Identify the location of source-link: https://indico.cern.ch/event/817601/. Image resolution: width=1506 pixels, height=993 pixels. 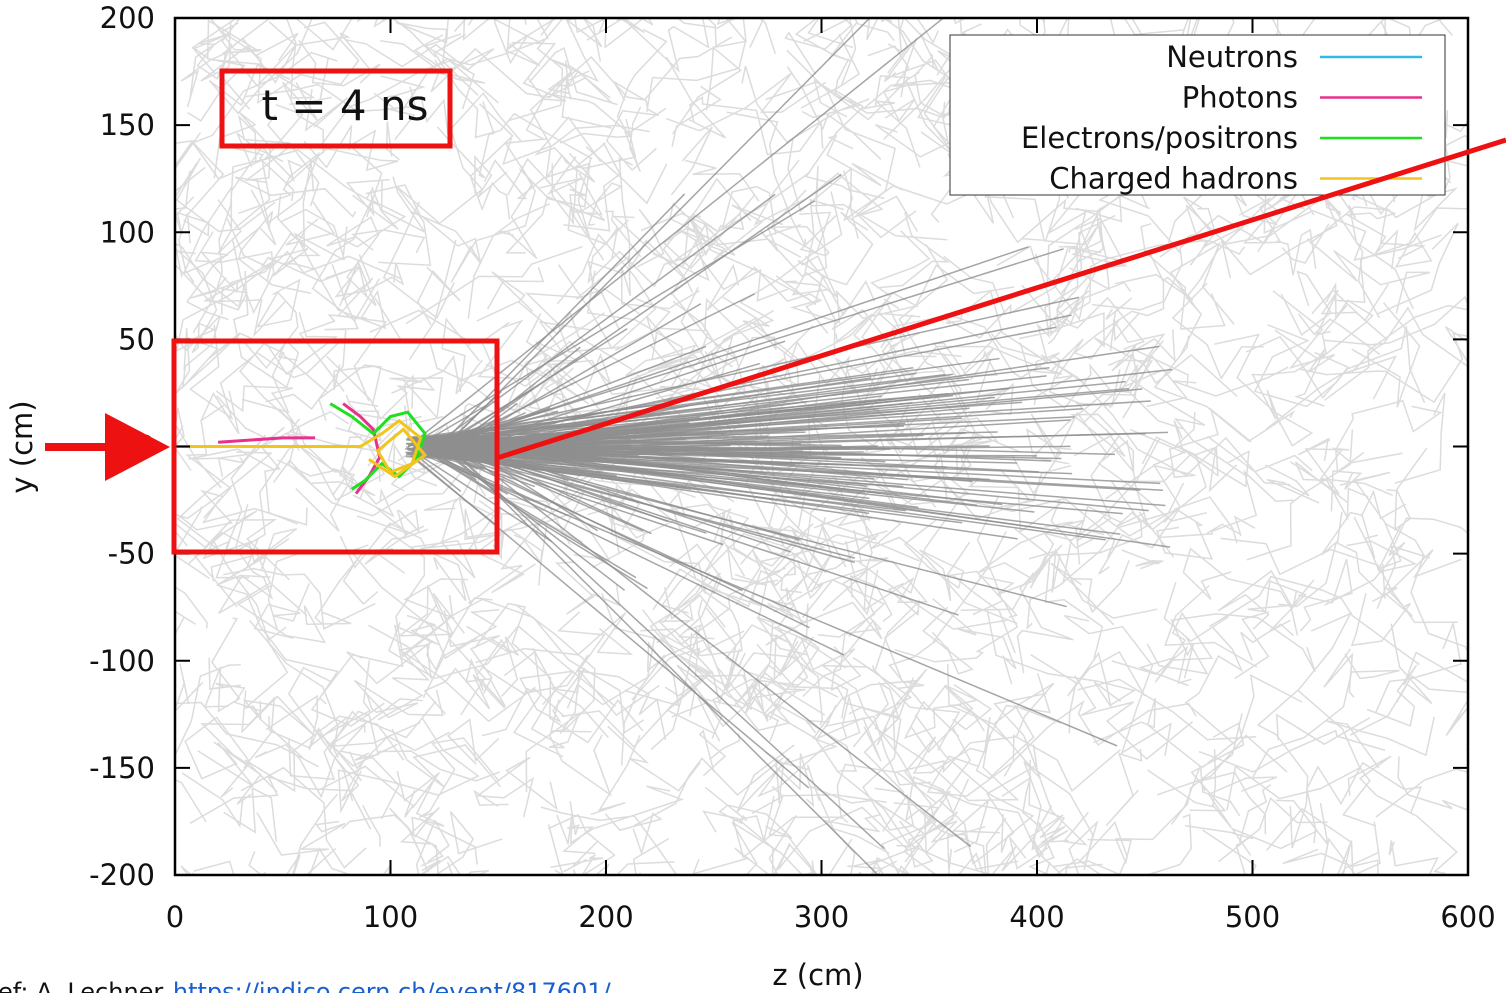
(392, 985).